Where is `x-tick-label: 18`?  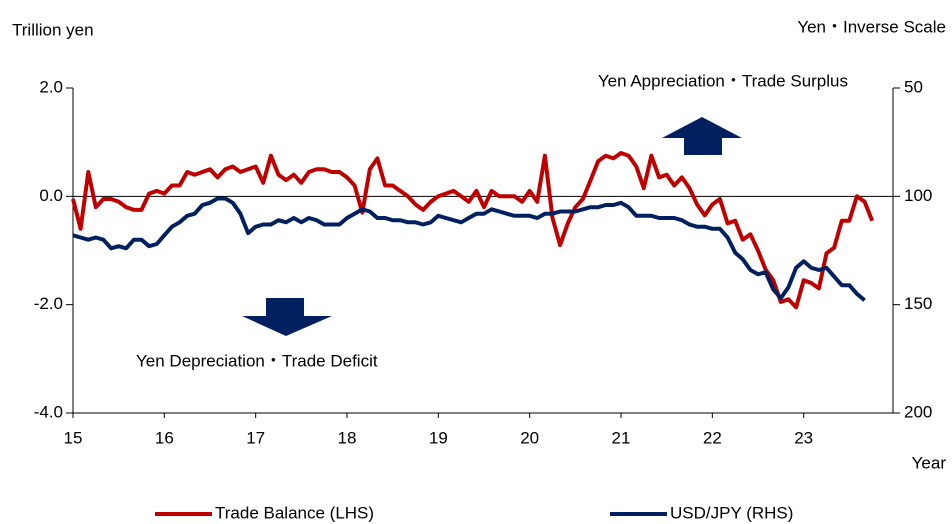
x-tick-label: 18 is located at coordinates (347, 437).